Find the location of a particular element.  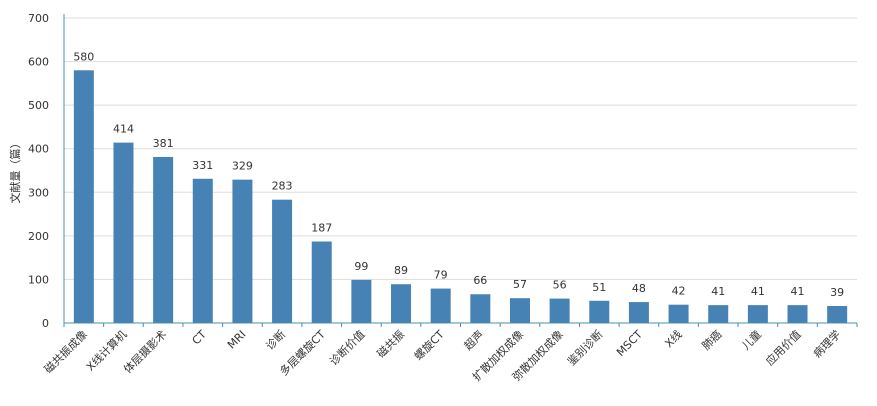

y-axis-title: 文献量（篇） is located at coordinates (15, 171).